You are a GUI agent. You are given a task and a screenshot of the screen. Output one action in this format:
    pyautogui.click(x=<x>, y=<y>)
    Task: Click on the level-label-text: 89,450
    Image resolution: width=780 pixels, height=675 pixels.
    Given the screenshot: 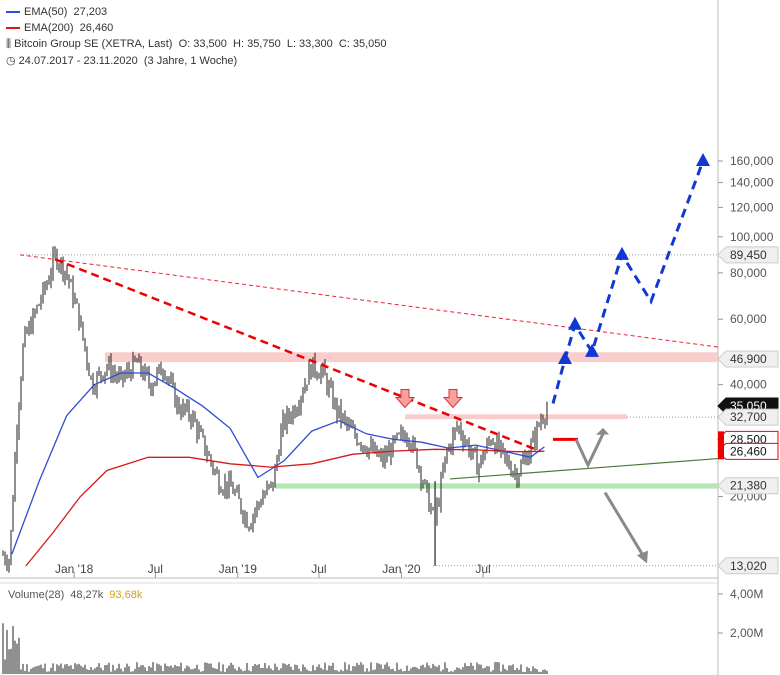 What is the action you would take?
    pyautogui.click(x=748, y=255)
    